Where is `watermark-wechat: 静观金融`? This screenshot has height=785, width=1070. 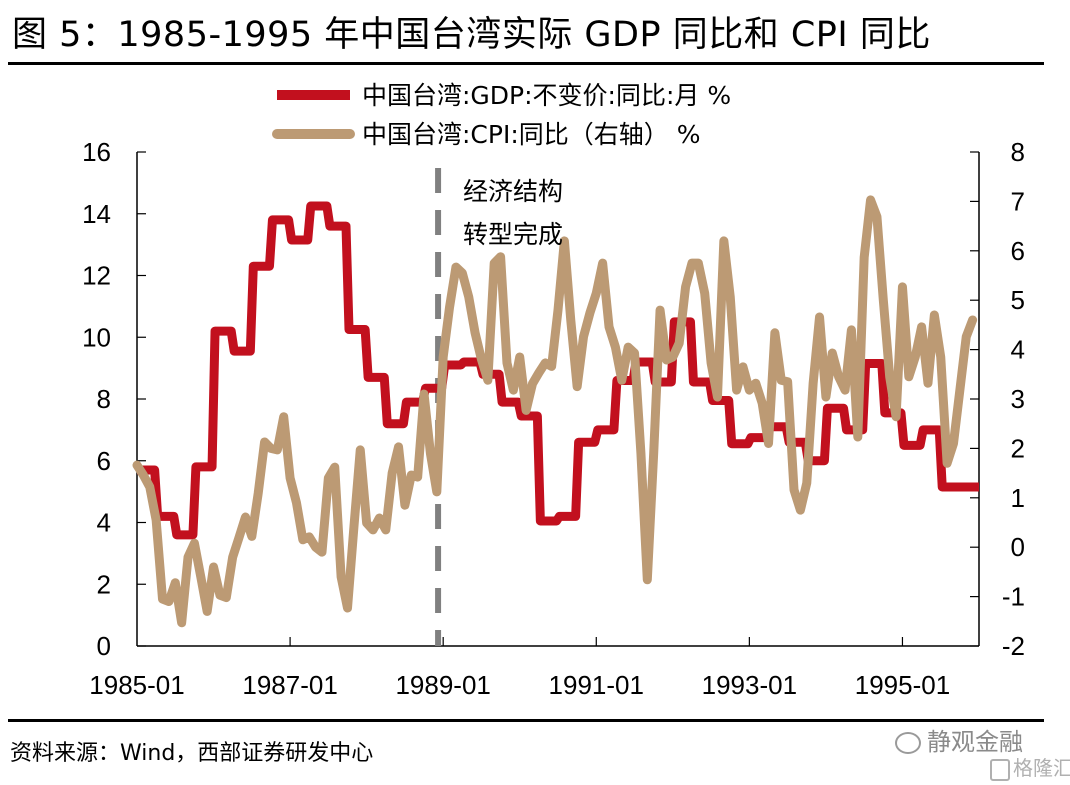
watermark-wechat: 静观金融 is located at coordinates (959, 739).